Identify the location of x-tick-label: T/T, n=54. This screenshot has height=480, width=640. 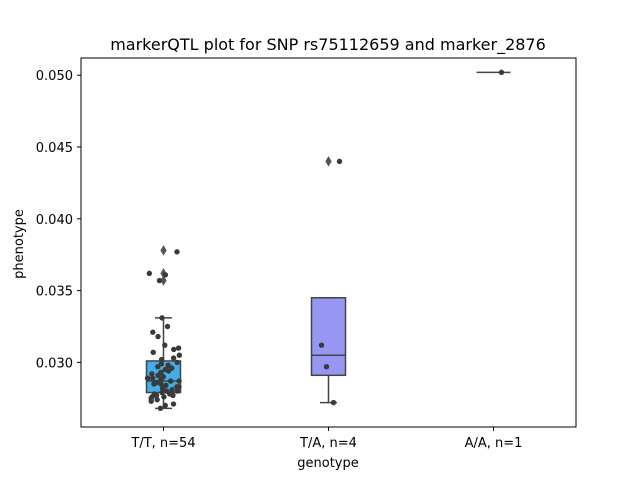
(162, 443).